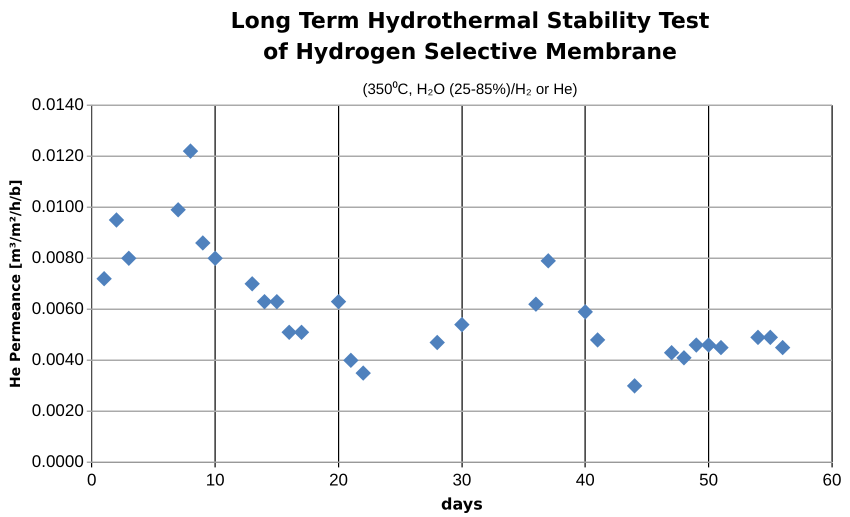 Image resolution: width=850 pixels, height=517 pixels. I want to click on y-tick-label: 0.0140, so click(58, 104).